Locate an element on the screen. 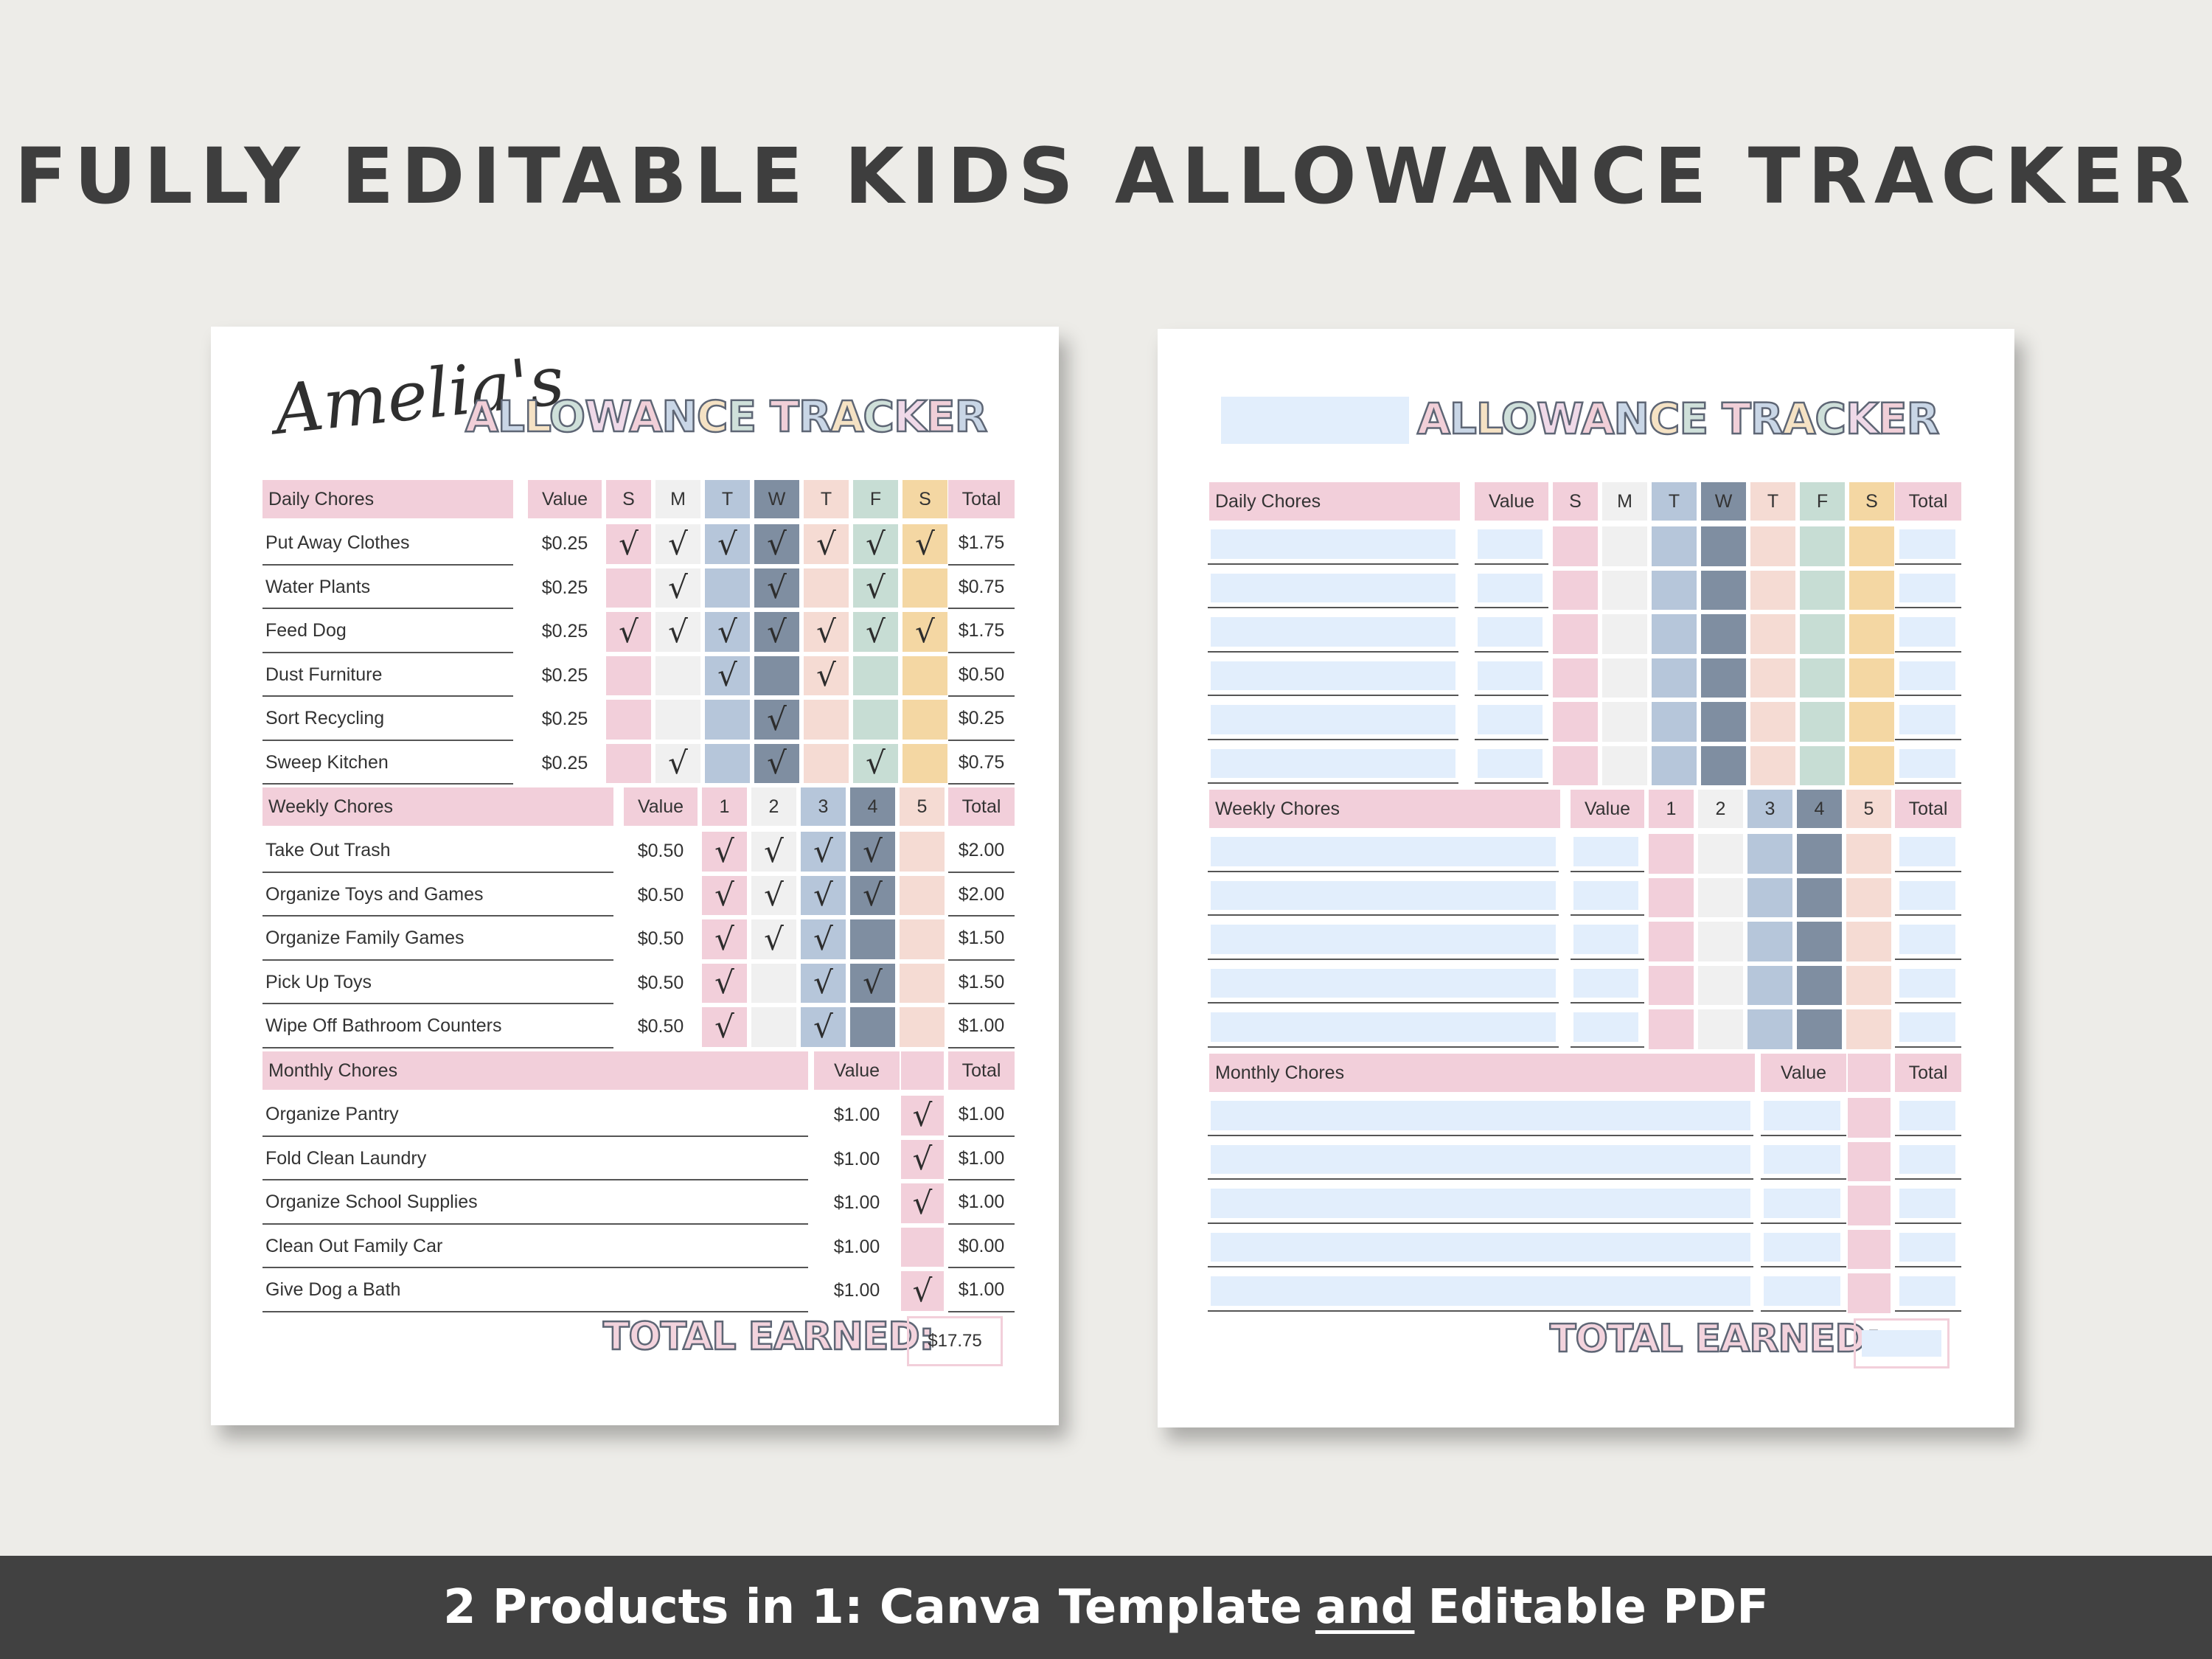 The height and width of the screenshot is (1659, 2212). monthly-value-field is located at coordinates (1802, 1291).